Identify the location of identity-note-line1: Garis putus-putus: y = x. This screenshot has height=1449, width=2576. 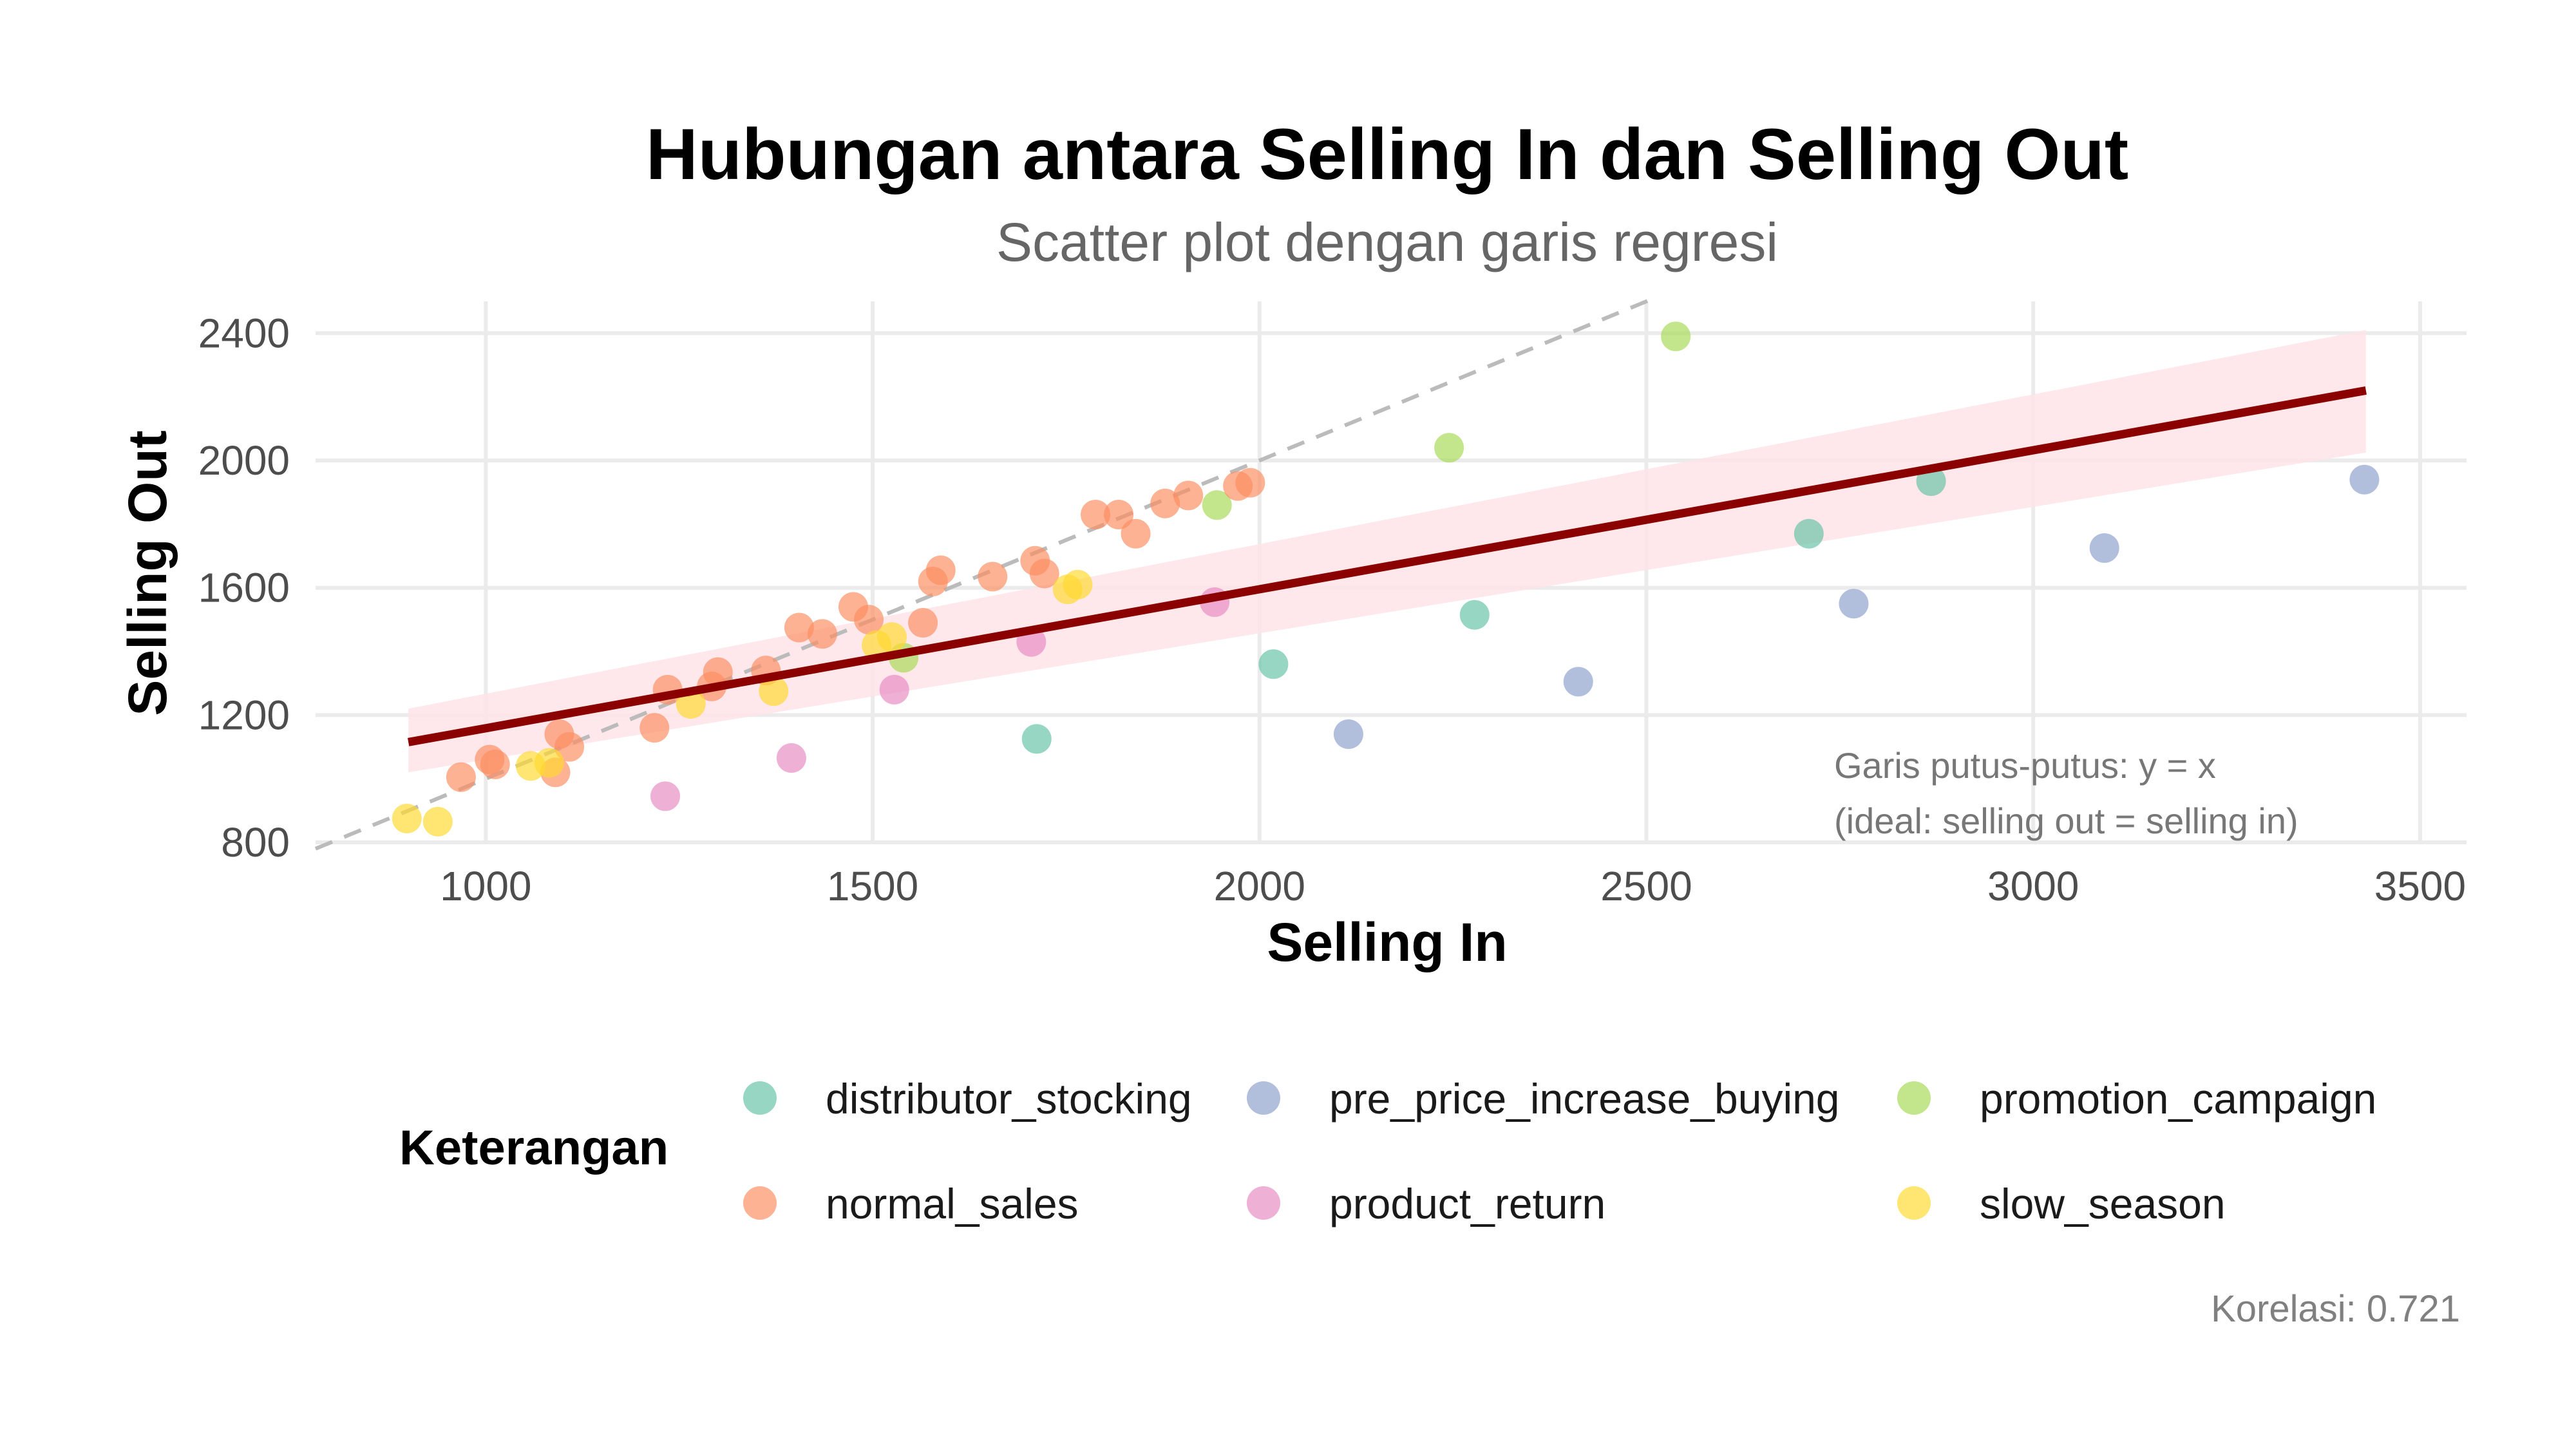
(2025, 765).